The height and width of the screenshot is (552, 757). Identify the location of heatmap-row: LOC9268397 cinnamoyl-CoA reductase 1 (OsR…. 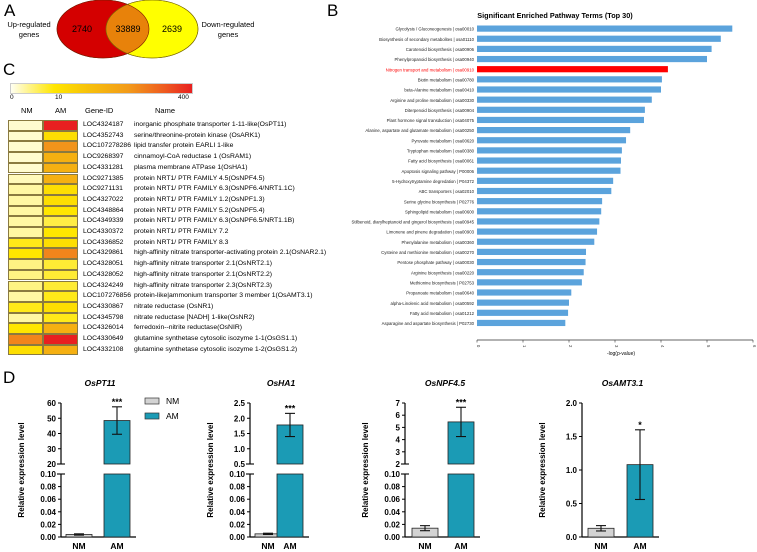
(178, 157).